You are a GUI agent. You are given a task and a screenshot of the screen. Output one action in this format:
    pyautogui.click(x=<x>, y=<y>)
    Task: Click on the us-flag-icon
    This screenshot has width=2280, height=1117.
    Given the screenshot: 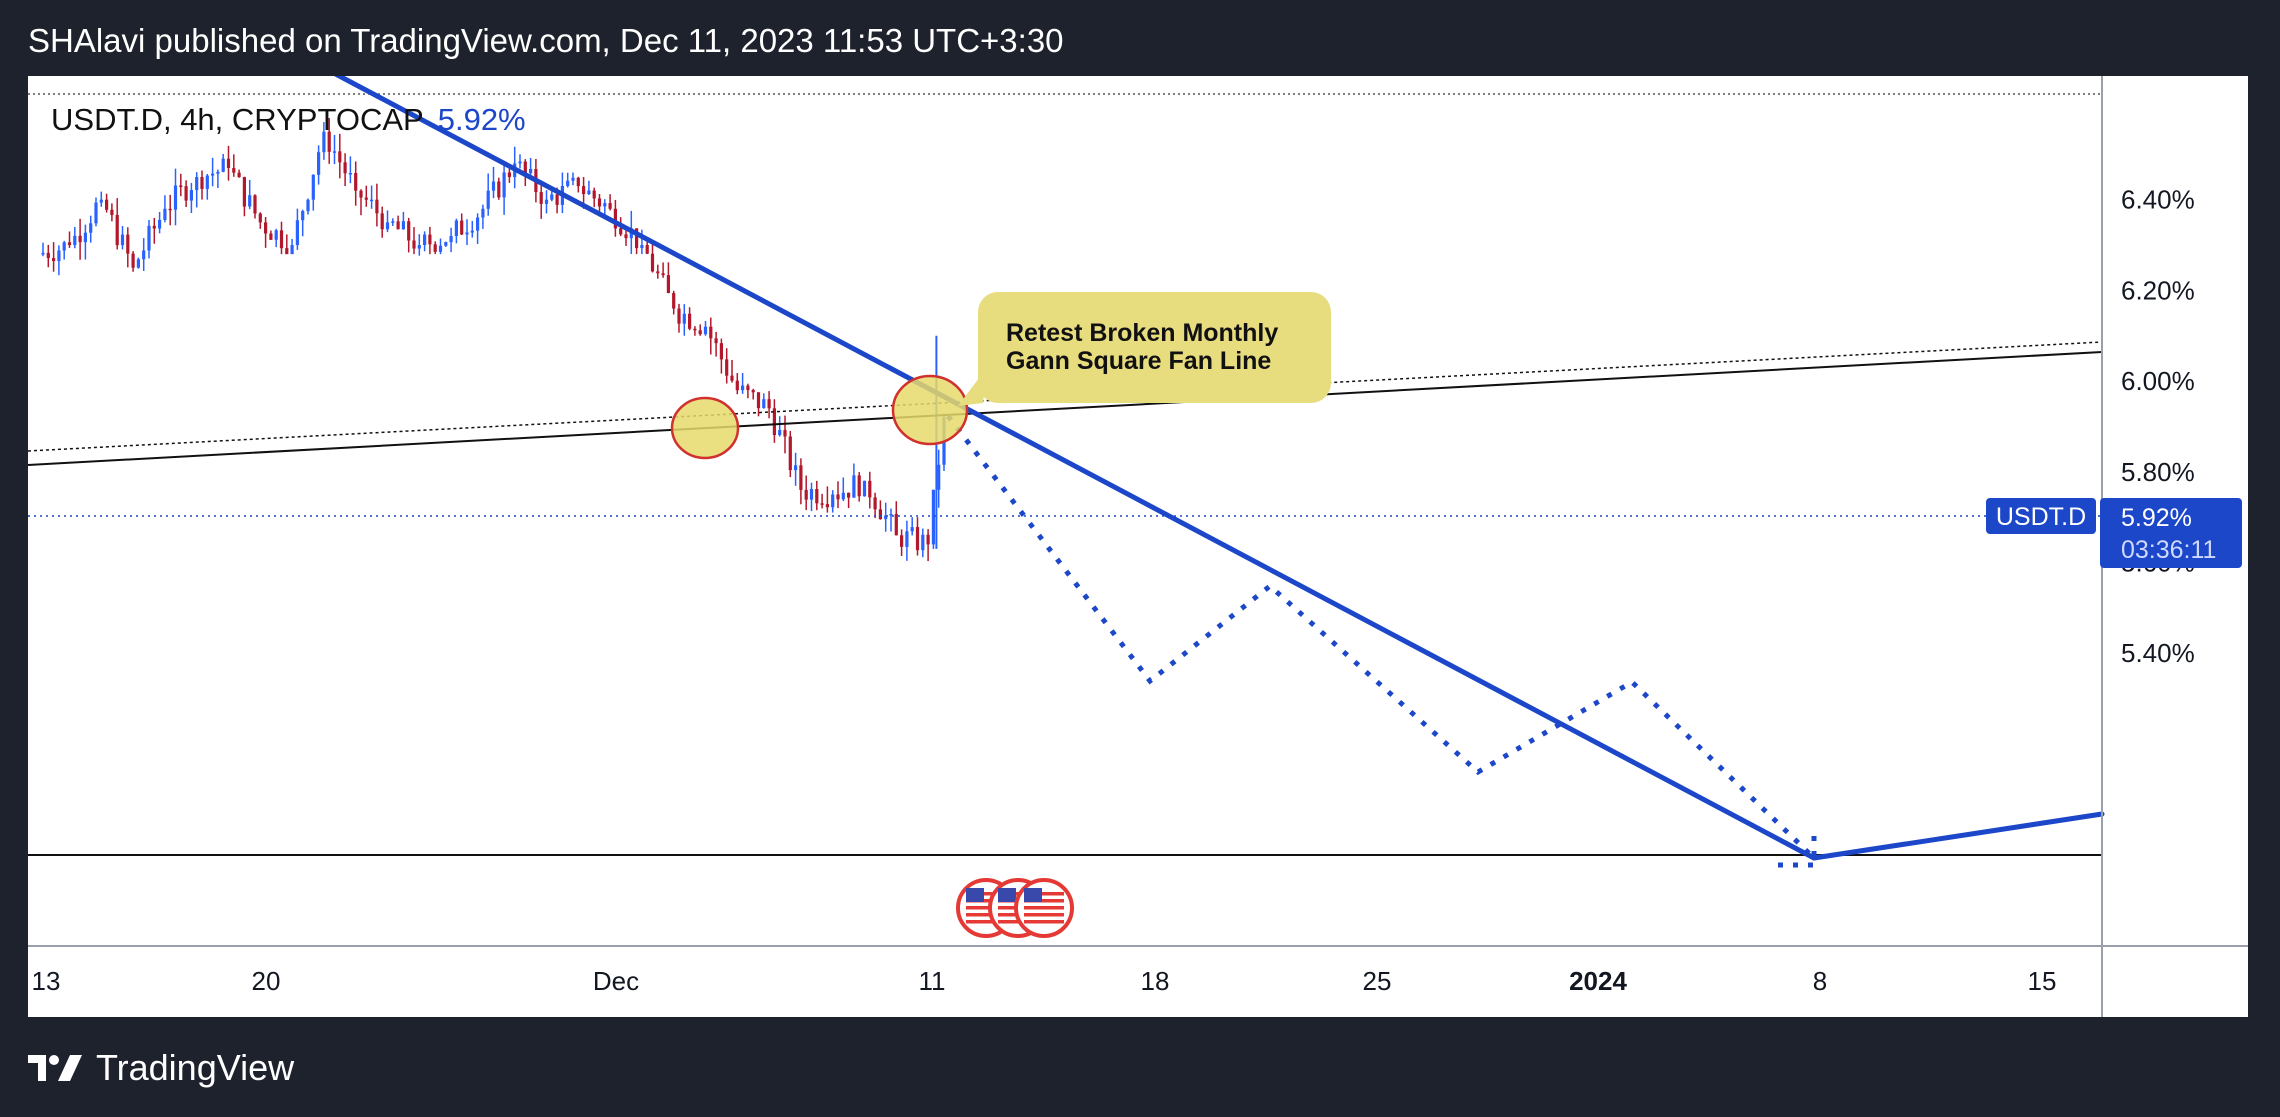 What is the action you would take?
    pyautogui.click(x=1044, y=908)
    